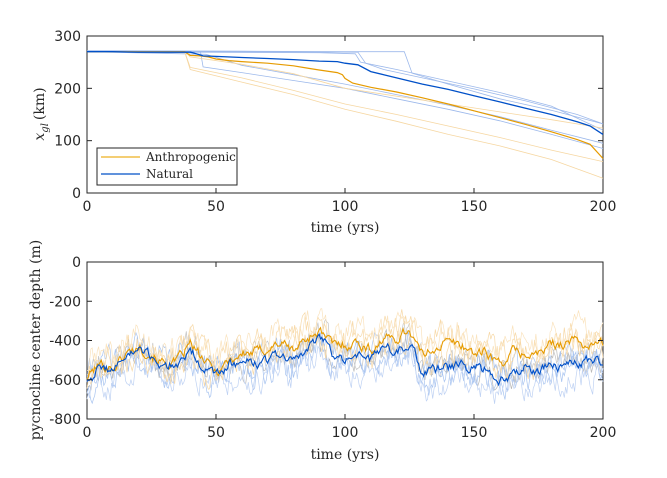  I want to click on bottom-xlabel: time (yrs), so click(345, 455).